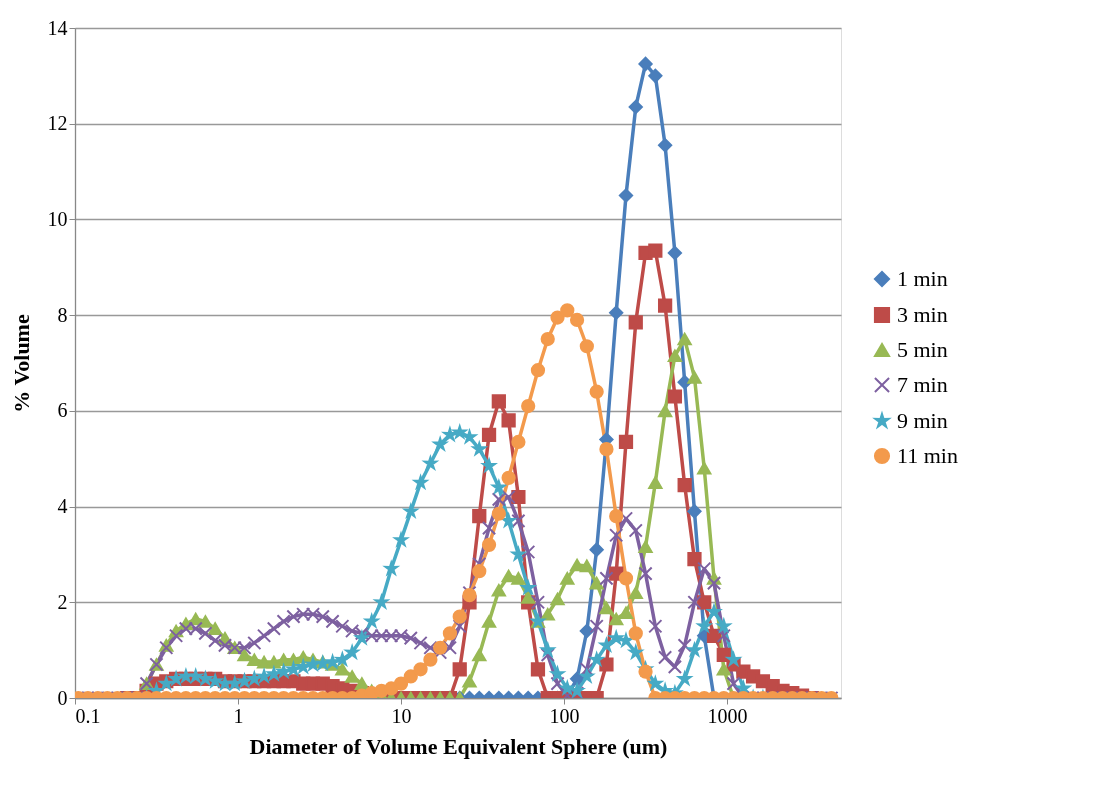 This screenshot has height=795, width=1109. Describe the element at coordinates (62, 697) in the screenshot. I see `y-tick-label: 0` at that location.